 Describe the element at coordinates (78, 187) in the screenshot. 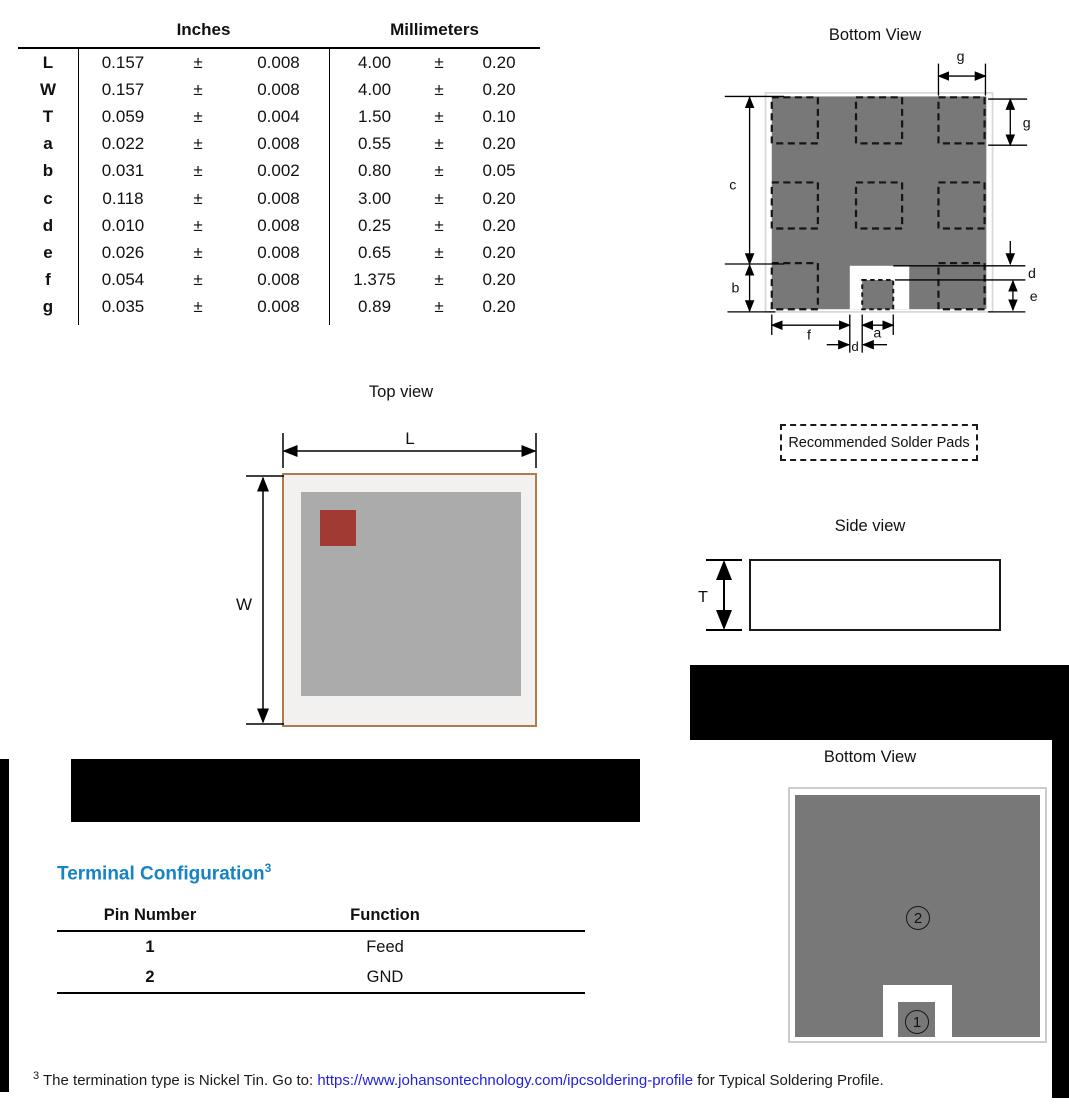

I see `table-divider-line` at that location.